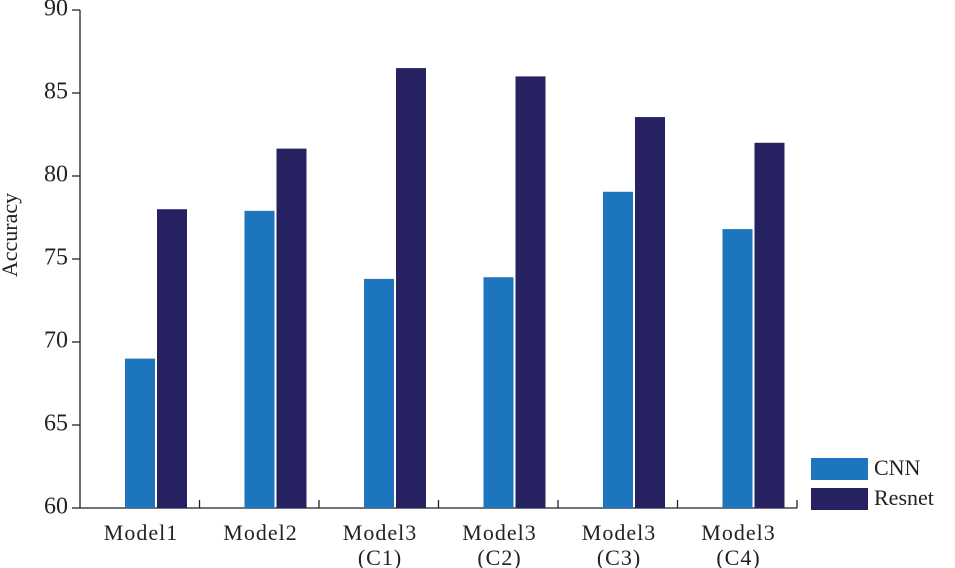 This screenshot has height=568, width=955. Describe the element at coordinates (56, 175) in the screenshot. I see `y-tick-label: 80` at that location.